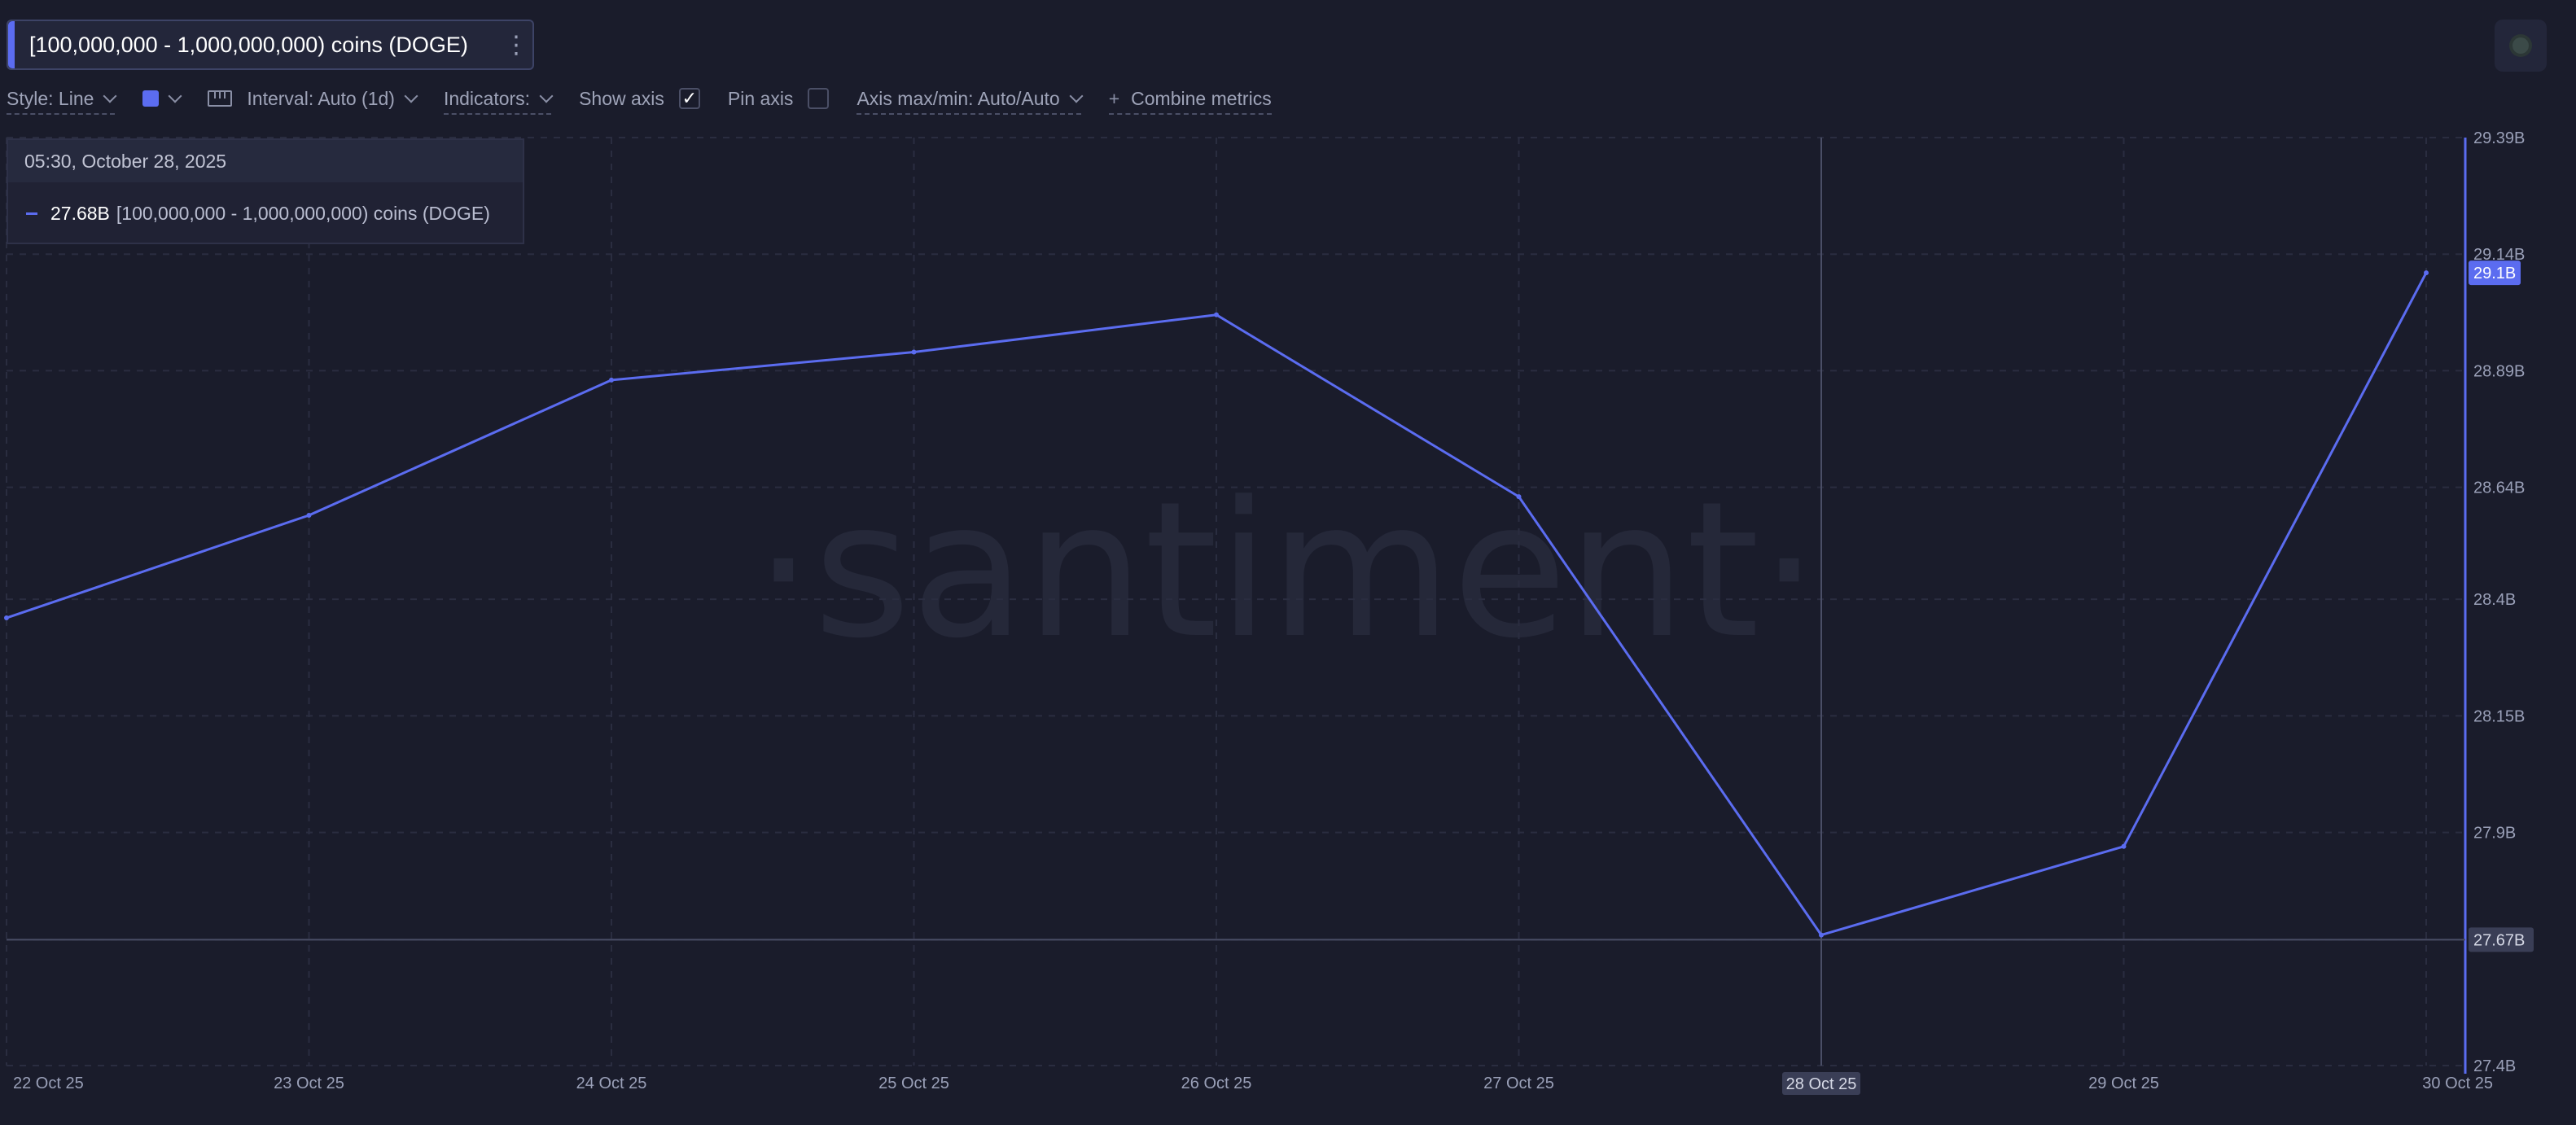  Describe the element at coordinates (621, 98) in the screenshot. I see `show-axis-label: Show axis` at that location.